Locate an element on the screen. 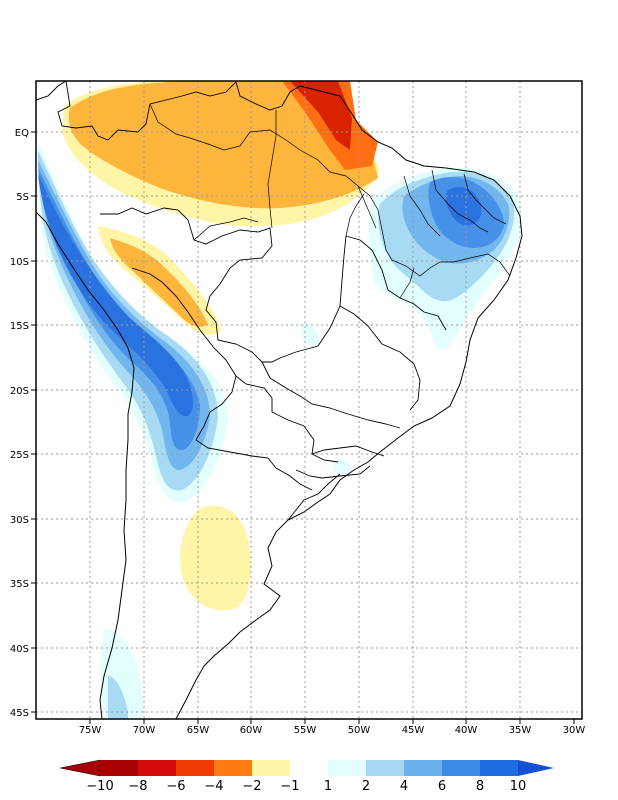 The height and width of the screenshot is (800, 618). anomaly-mato-grosso-palecyan is located at coordinates (311, 334).